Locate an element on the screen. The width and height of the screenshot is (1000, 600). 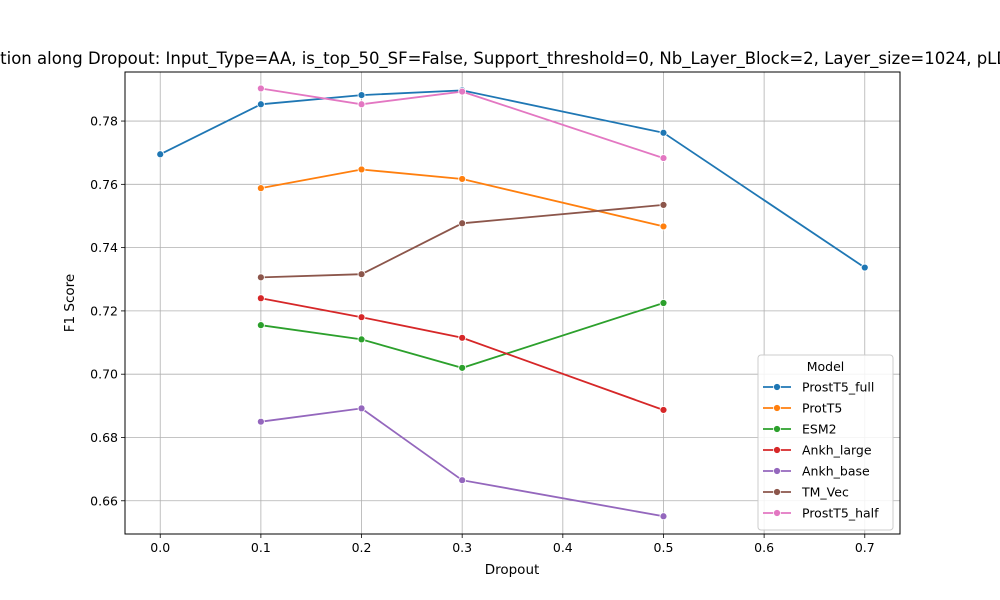
series-line-esm2 is located at coordinates (462, 335).